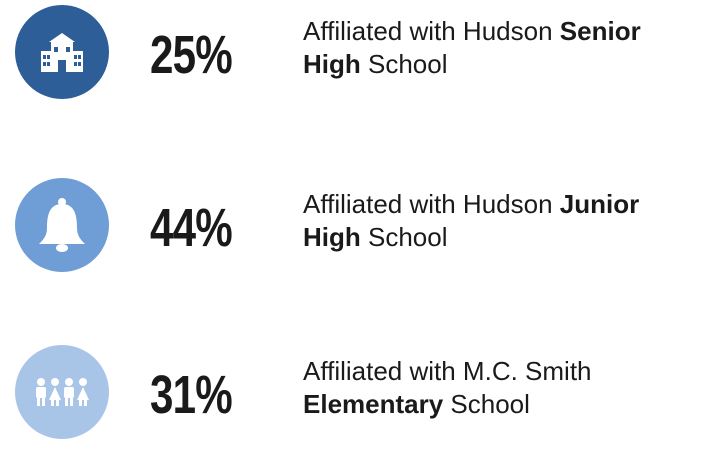 This screenshot has width=707, height=455. I want to click on school-icon, so click(62, 52).